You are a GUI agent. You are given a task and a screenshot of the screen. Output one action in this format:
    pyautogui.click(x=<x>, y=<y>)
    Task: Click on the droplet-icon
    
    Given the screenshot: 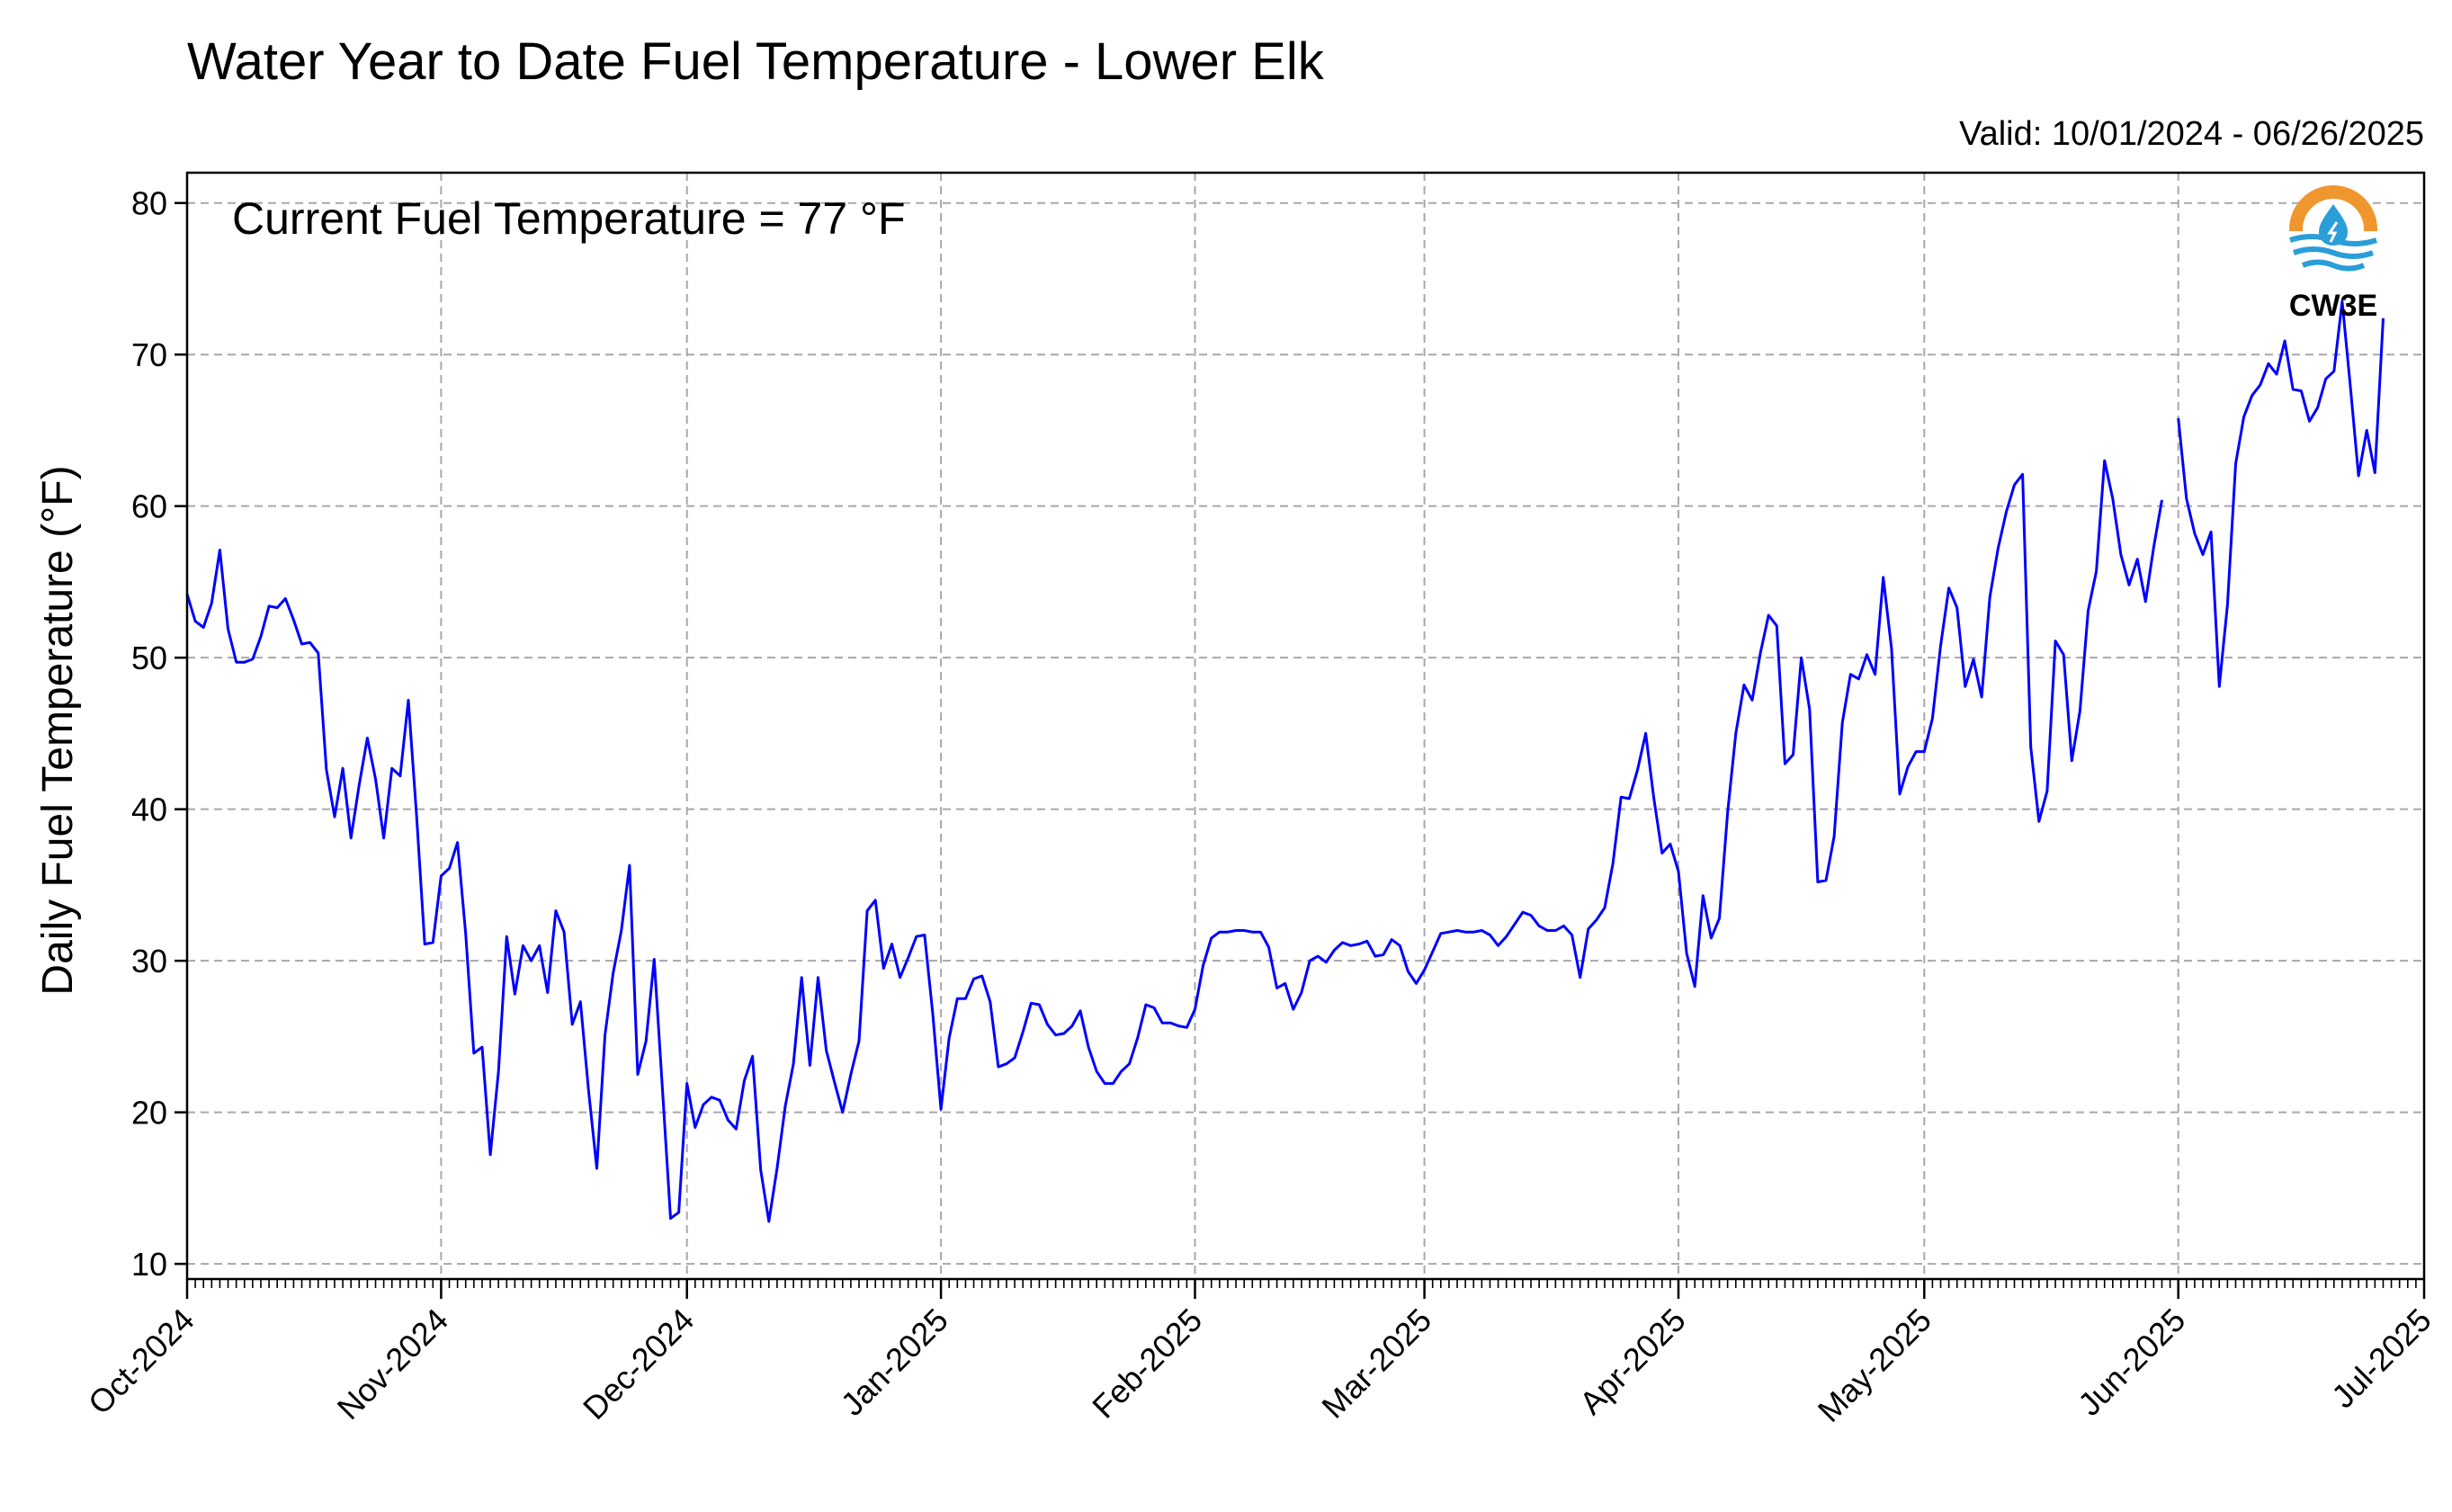 What is the action you would take?
    pyautogui.click(x=2333, y=225)
    